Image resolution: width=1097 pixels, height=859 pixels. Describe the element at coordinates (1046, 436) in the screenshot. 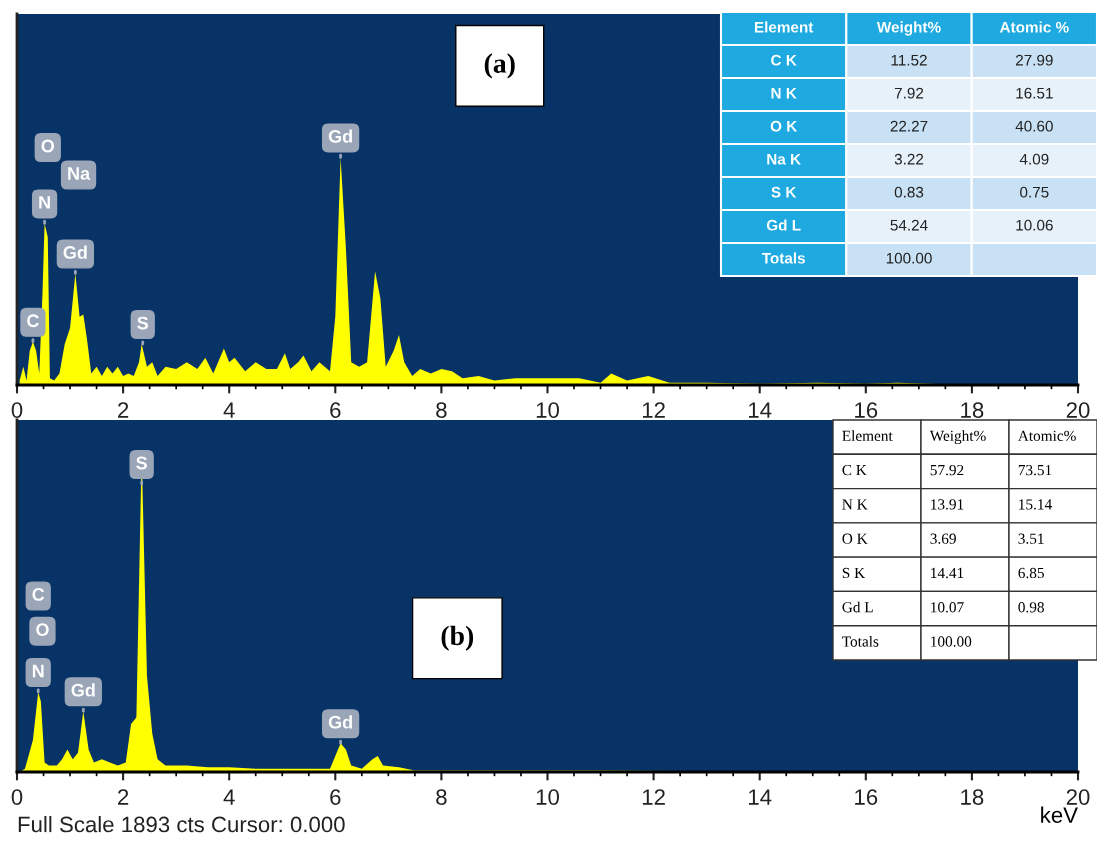

I see `text: Atomic%` at that location.